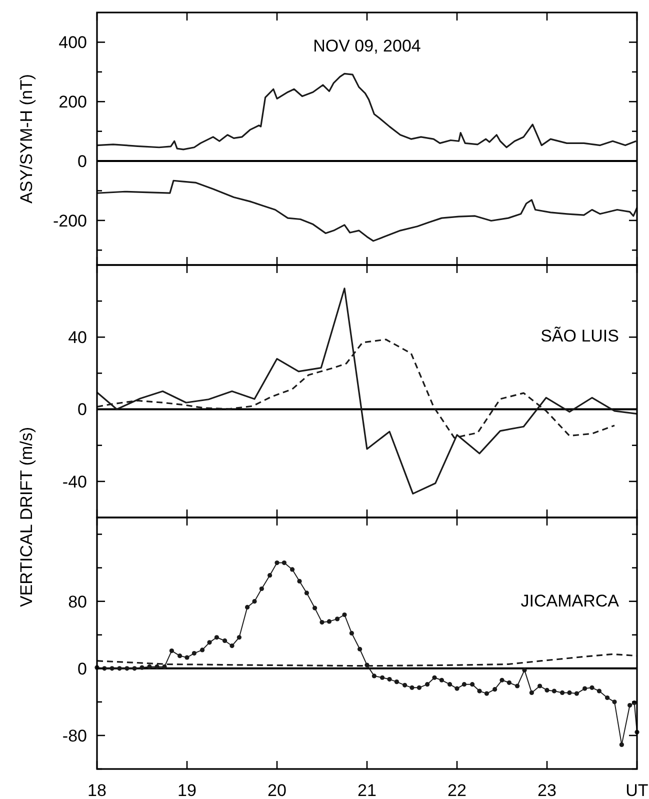 The height and width of the screenshot is (799, 649). What do you see at coordinates (72, 102) in the screenshot?
I see `y-tick-label: 200` at bounding box center [72, 102].